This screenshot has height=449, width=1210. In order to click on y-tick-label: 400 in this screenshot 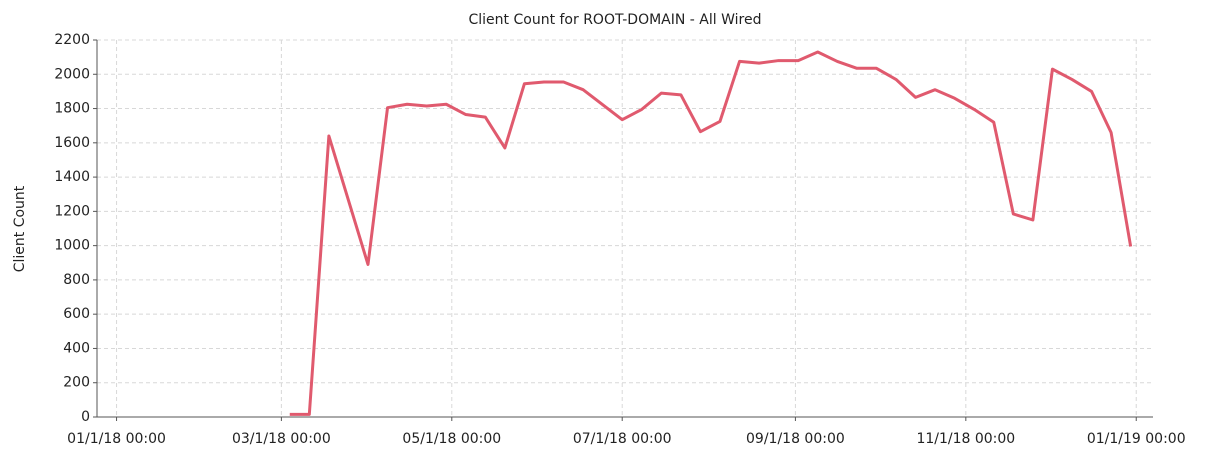, I will do `click(76, 348)`.